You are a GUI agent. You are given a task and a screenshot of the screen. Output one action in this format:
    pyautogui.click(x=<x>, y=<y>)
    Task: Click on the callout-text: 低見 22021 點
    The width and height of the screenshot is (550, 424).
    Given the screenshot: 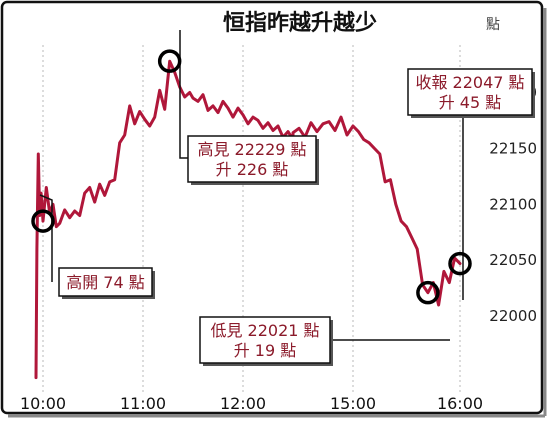 What is the action you would take?
    pyautogui.click(x=264, y=330)
    